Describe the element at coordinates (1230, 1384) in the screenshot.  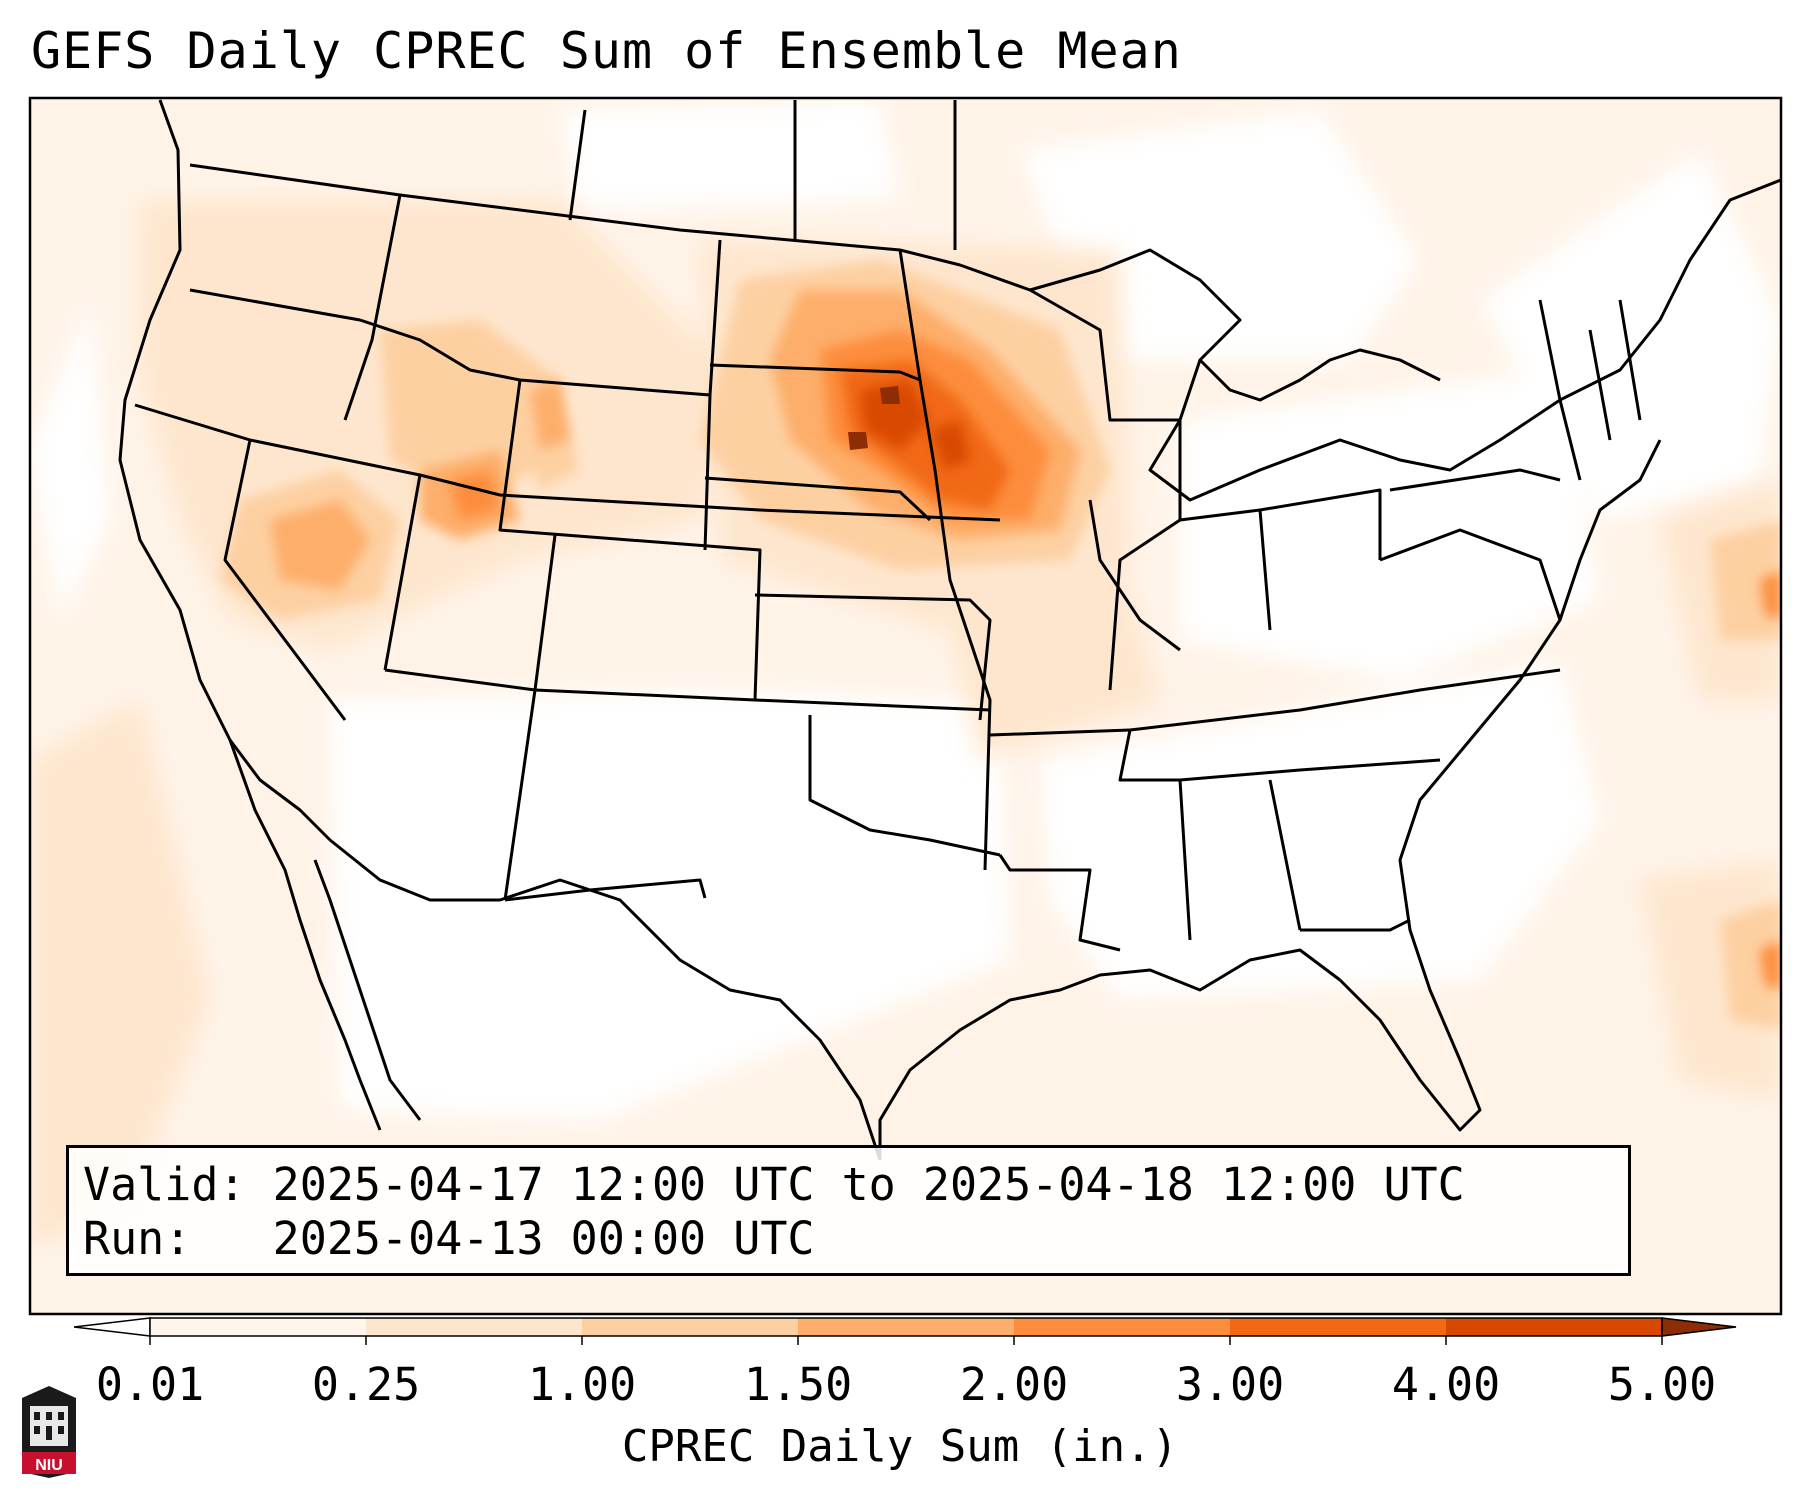
I see `colorbar-tick-label: 3.00` at that location.